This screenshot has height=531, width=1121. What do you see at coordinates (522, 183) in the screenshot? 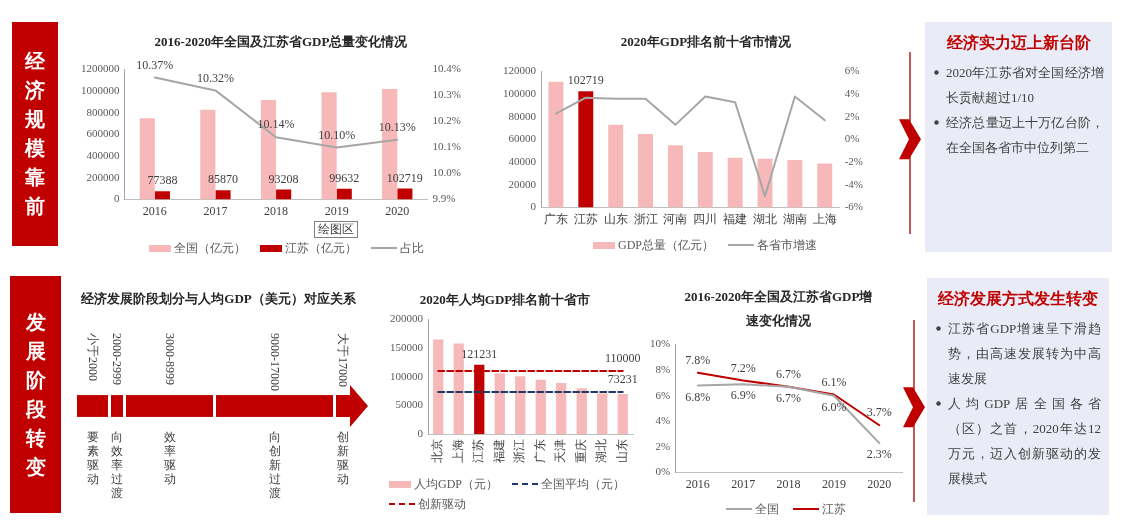
I see `y-tick-label: 20000` at bounding box center [522, 183].